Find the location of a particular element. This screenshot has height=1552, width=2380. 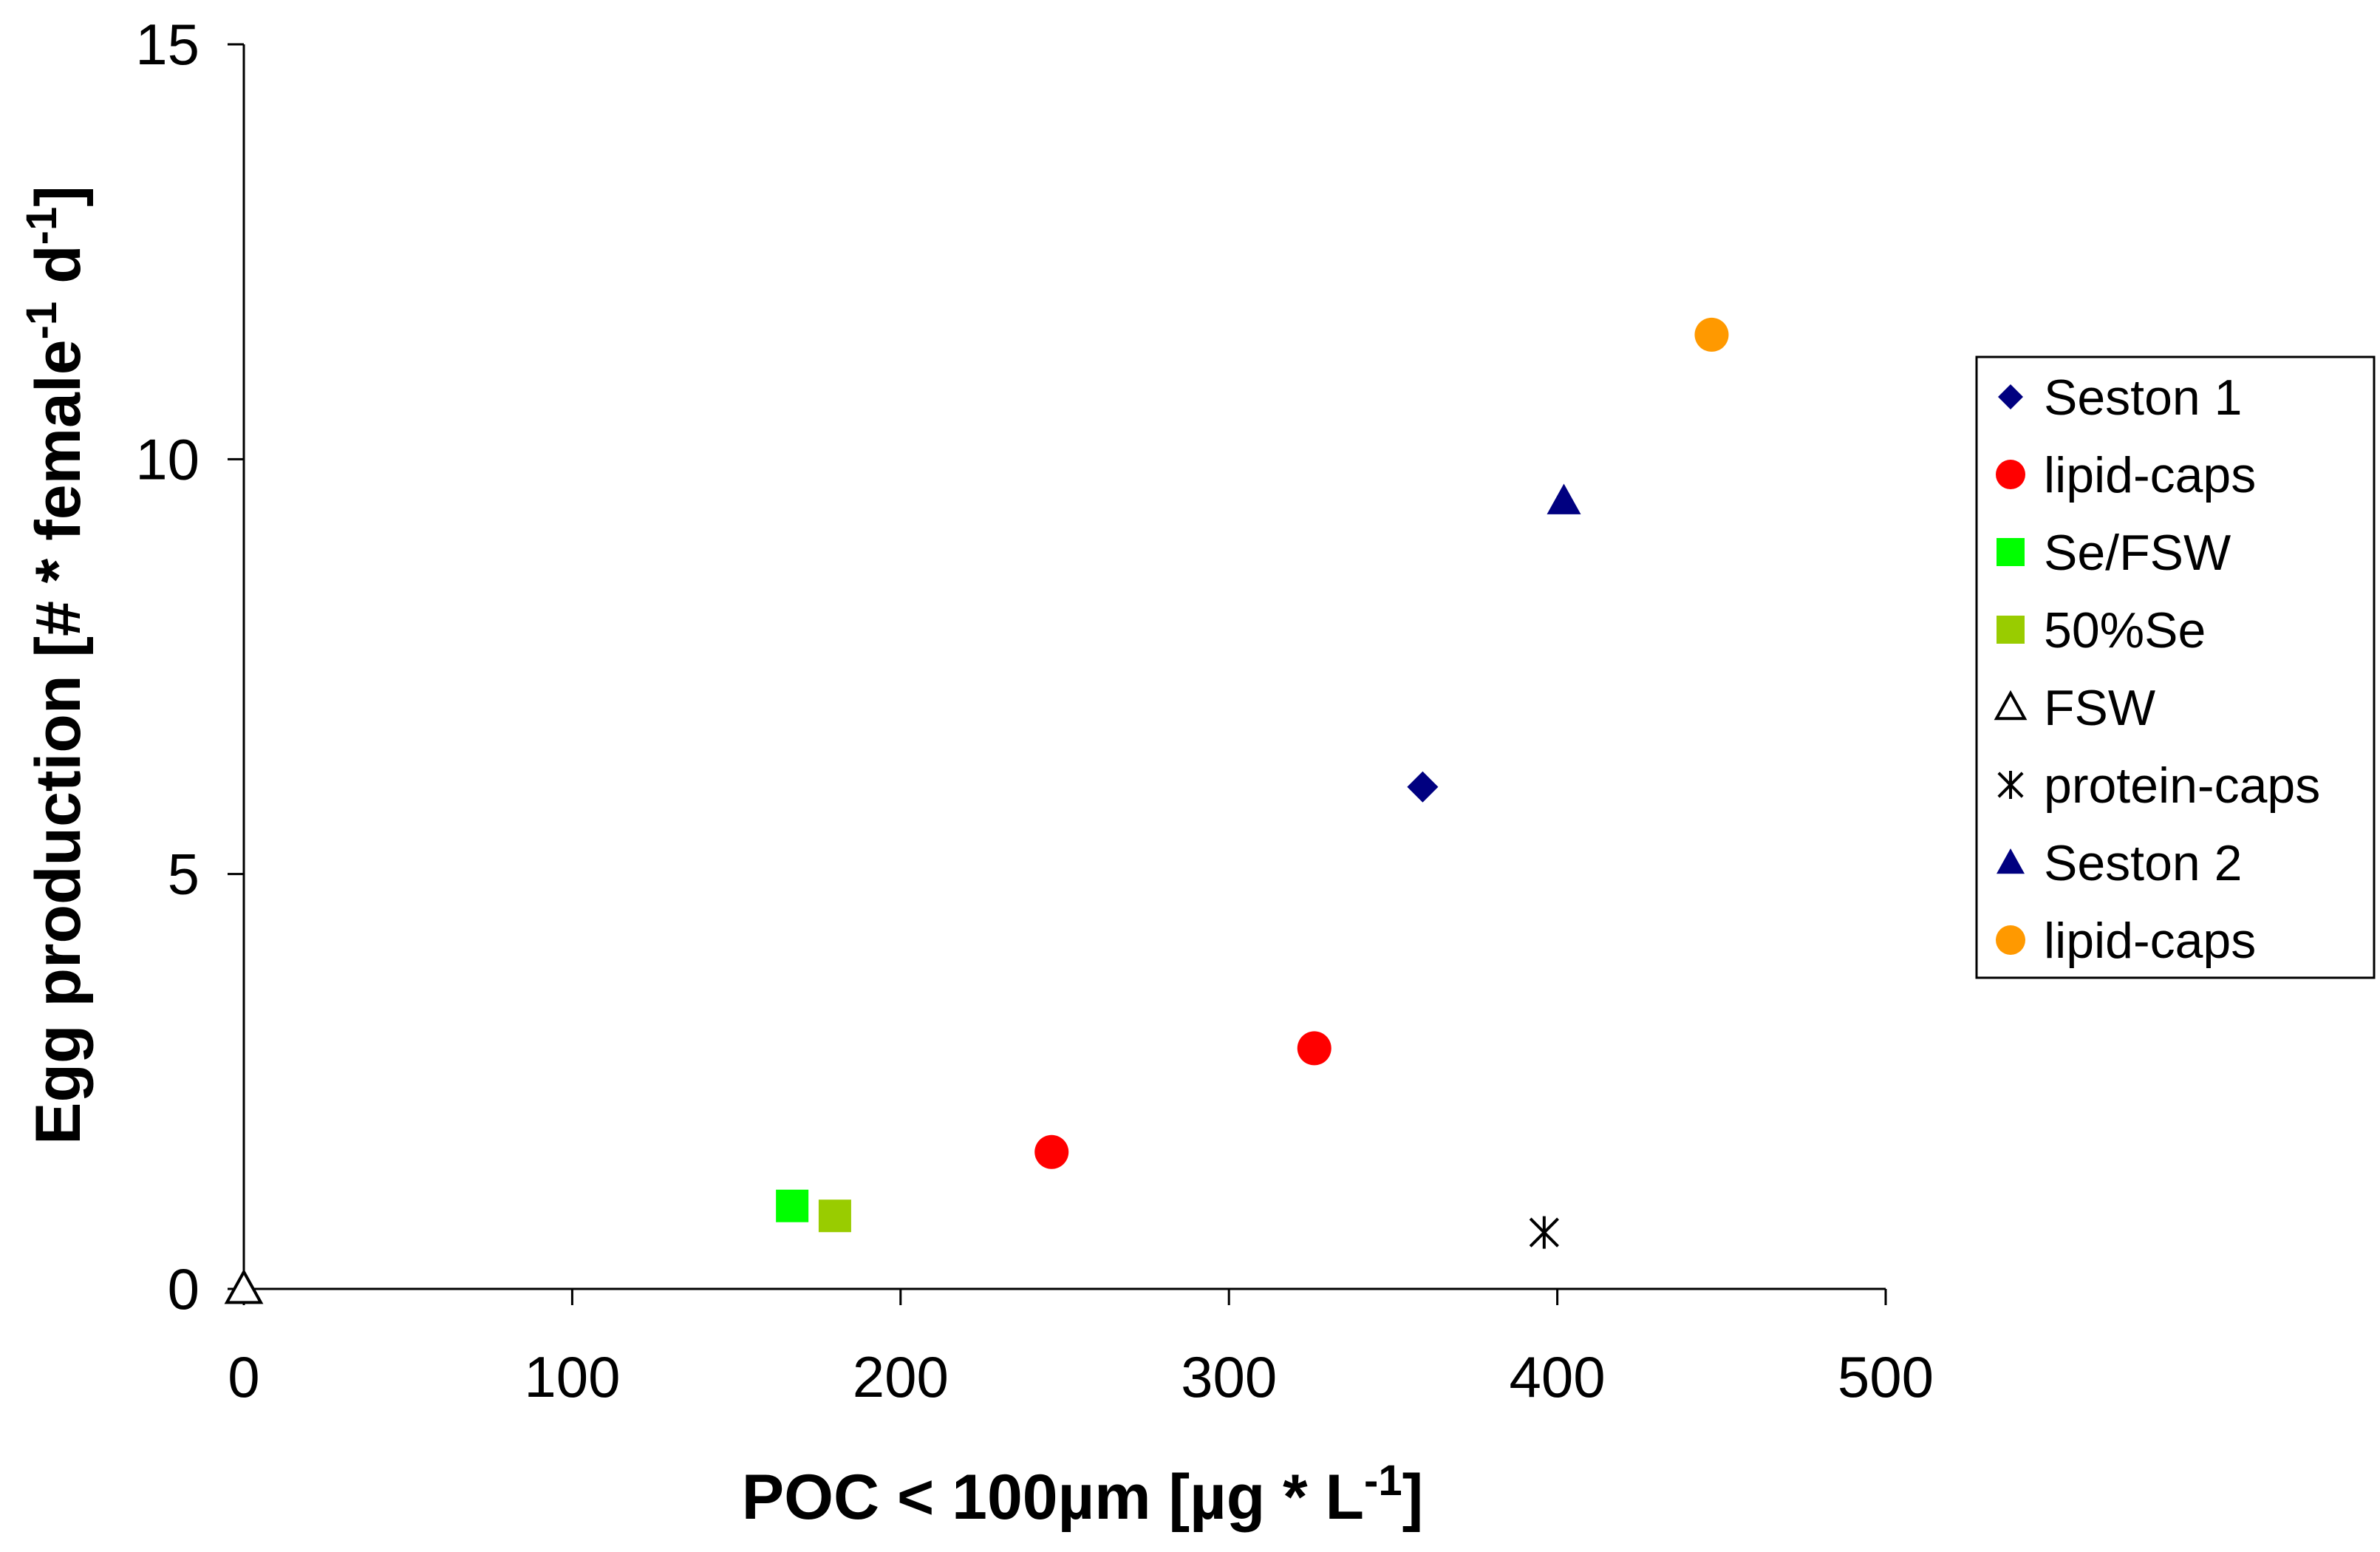

legend-item: FSW is located at coordinates (2074, 708).